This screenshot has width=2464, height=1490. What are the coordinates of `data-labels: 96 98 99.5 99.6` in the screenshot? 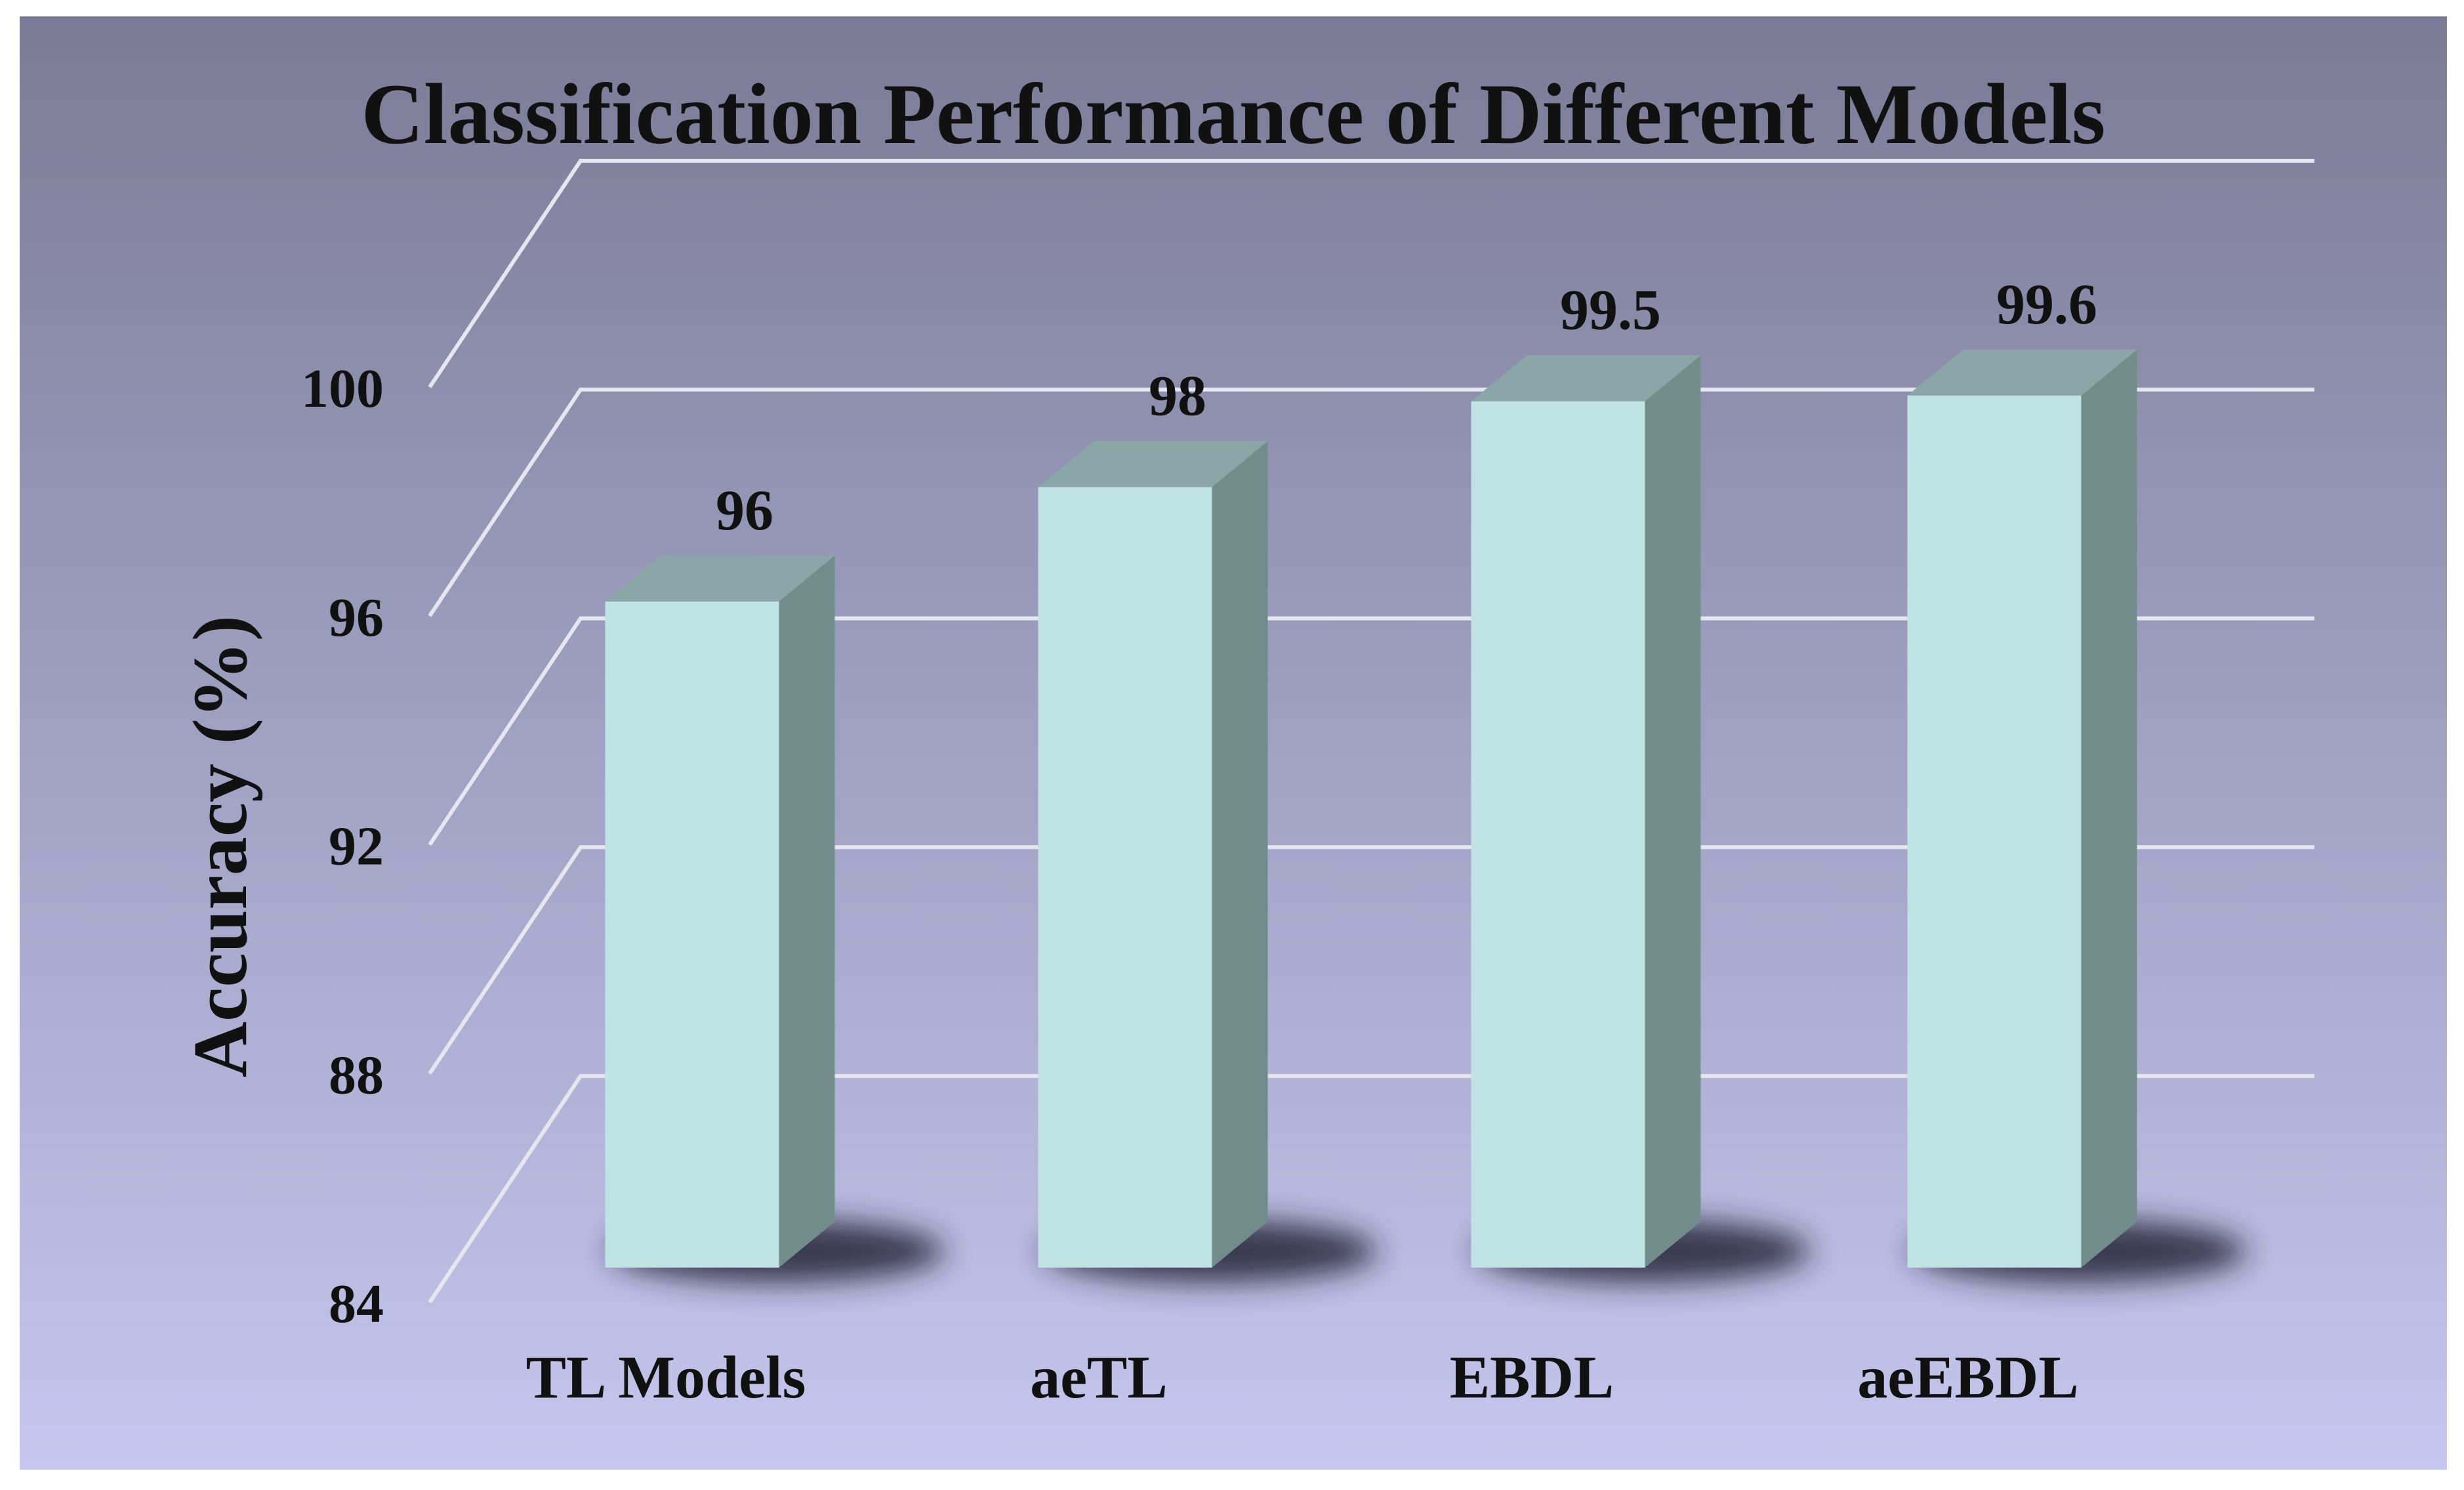 It's located at (1406, 408).